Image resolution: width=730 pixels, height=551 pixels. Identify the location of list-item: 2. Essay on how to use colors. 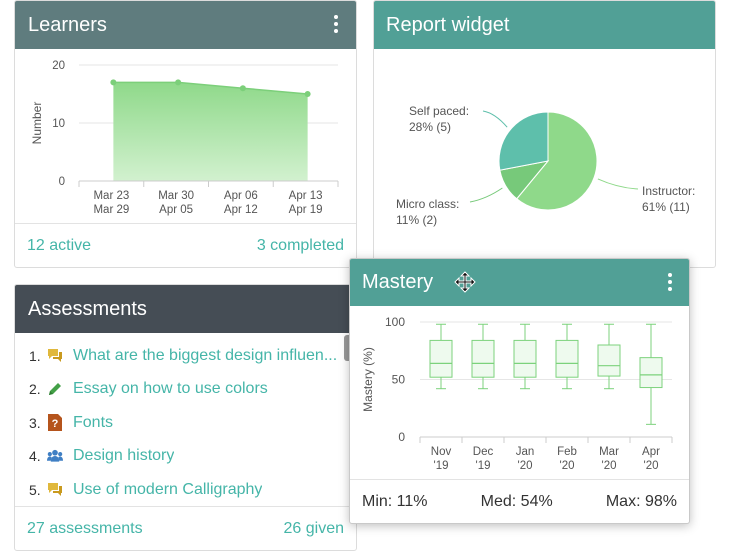
(185, 390).